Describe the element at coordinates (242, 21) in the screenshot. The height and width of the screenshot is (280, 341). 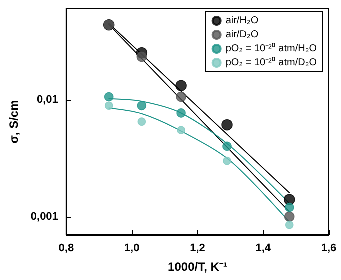
I see `legend-label: air/H₂O` at that location.